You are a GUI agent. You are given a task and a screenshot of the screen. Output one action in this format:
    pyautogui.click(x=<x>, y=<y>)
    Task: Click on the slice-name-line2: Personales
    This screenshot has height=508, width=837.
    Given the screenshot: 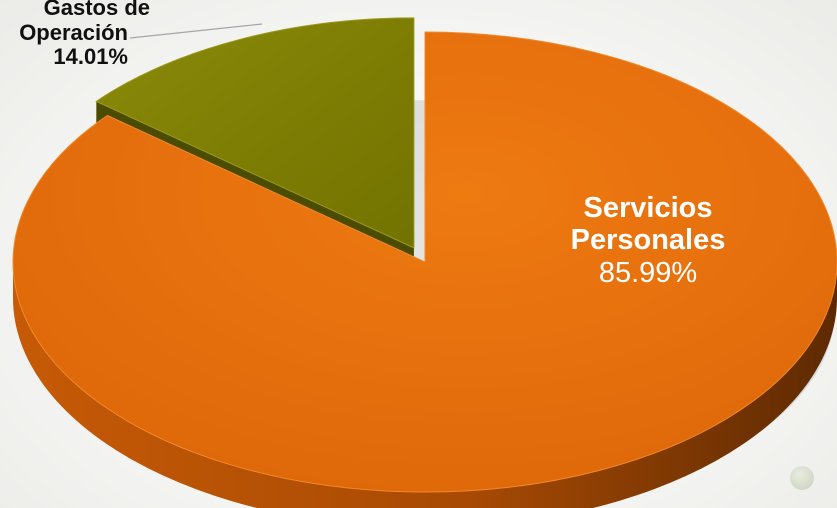 What is the action you would take?
    pyautogui.click(x=648, y=240)
    